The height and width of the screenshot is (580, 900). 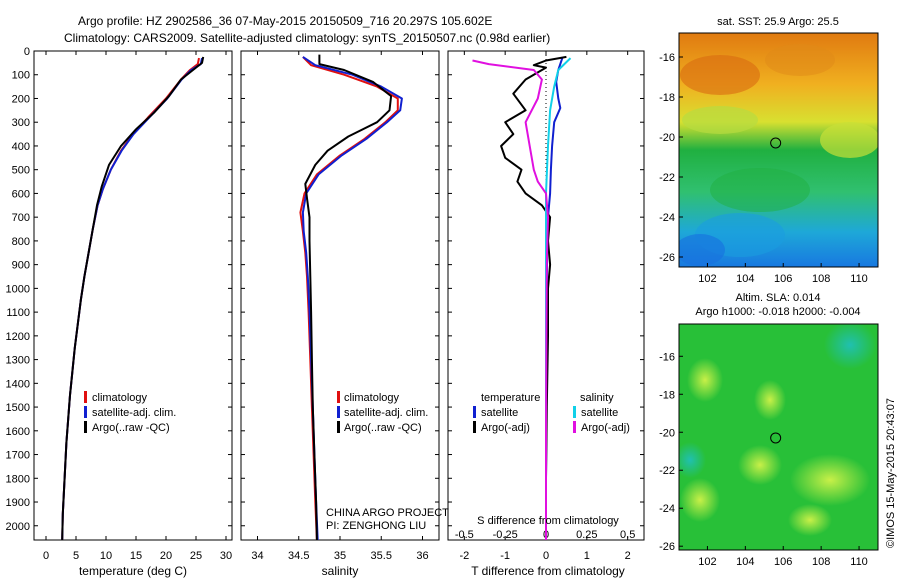 I want to click on difference-xlabel-s: S difference from climatology, so click(x=548, y=521).